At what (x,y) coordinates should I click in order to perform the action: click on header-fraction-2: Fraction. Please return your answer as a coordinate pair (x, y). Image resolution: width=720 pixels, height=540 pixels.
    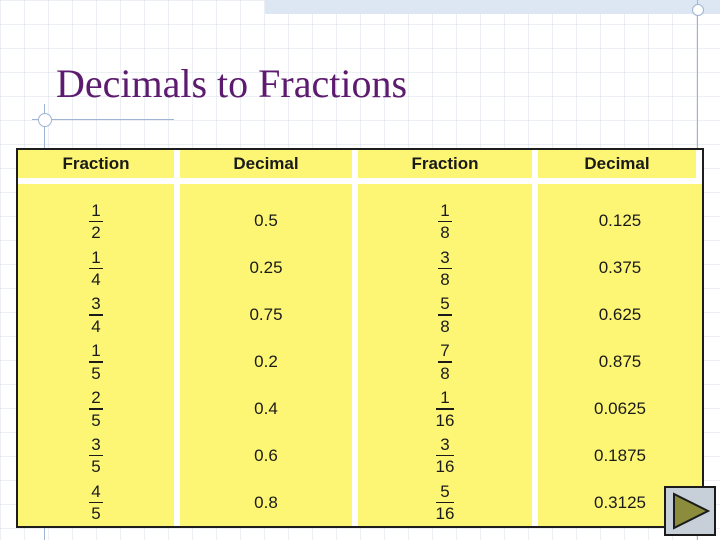
    Looking at the image, I should click on (448, 167).